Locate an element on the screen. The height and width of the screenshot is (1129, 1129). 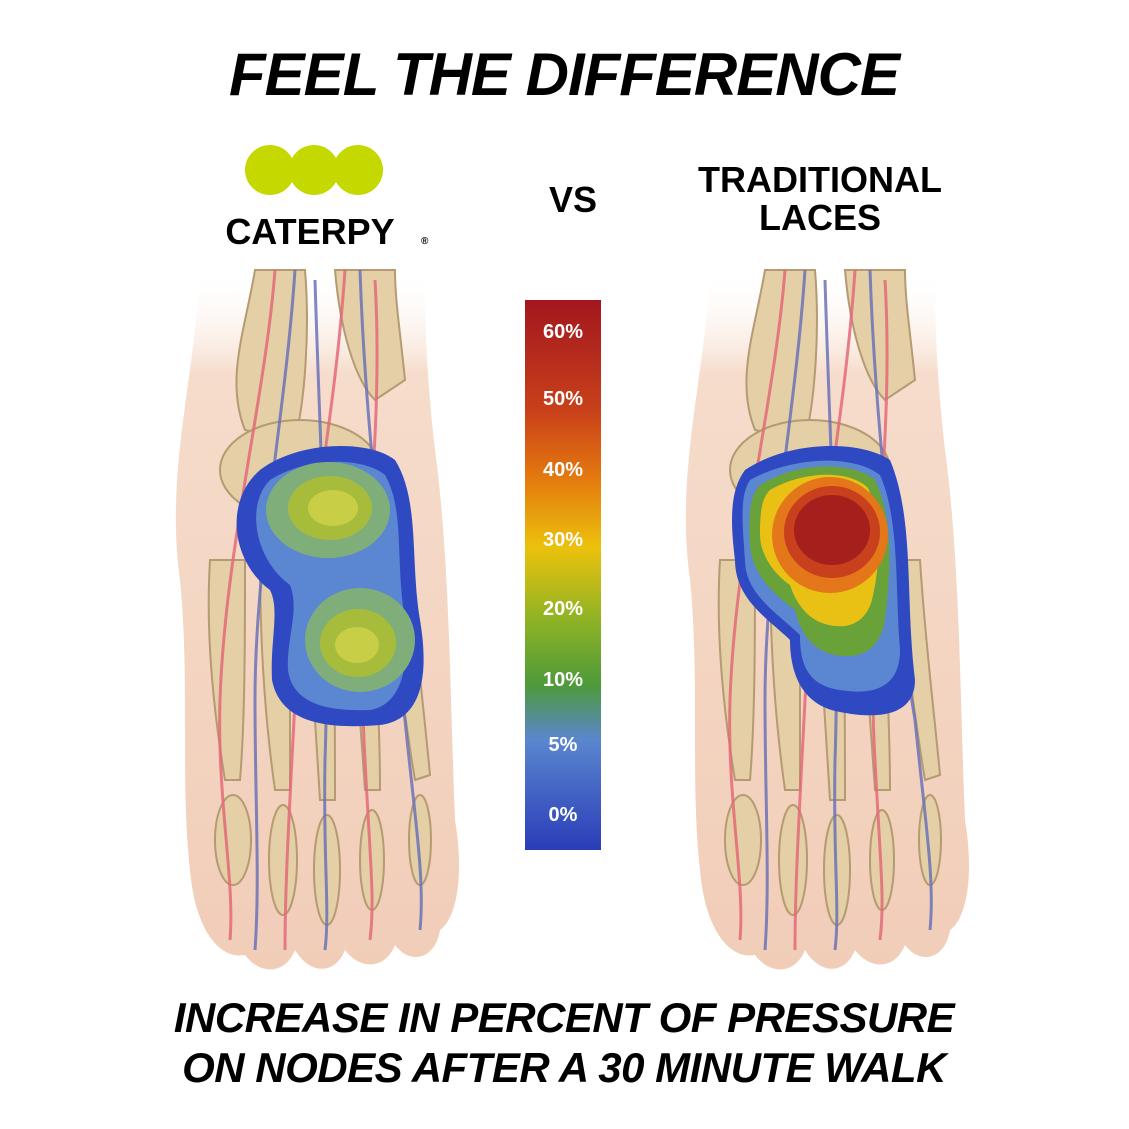
pressure-scale is located at coordinates (563, 575).